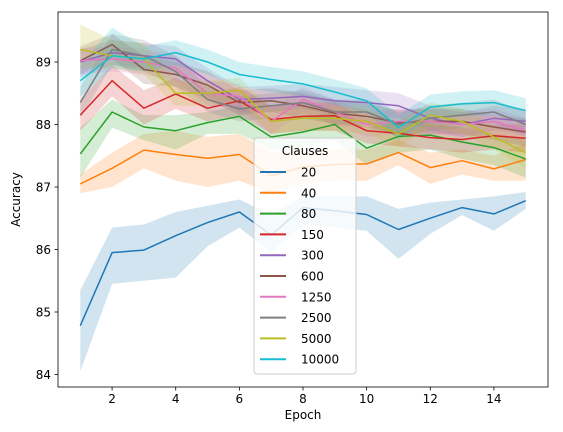 The height and width of the screenshot is (432, 563). Describe the element at coordinates (320, 360) in the screenshot. I see `legend-label-10000: 10000` at that location.